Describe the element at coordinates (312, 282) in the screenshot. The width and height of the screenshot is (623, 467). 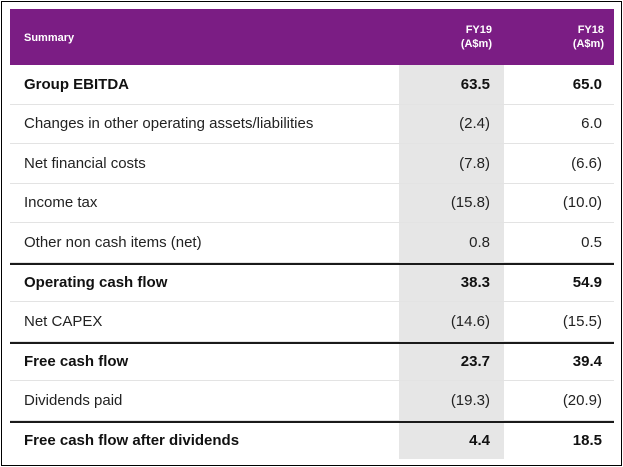
I see `table-row-operating-cash-flow: Operating cash flow 38.3 54.9` at that location.